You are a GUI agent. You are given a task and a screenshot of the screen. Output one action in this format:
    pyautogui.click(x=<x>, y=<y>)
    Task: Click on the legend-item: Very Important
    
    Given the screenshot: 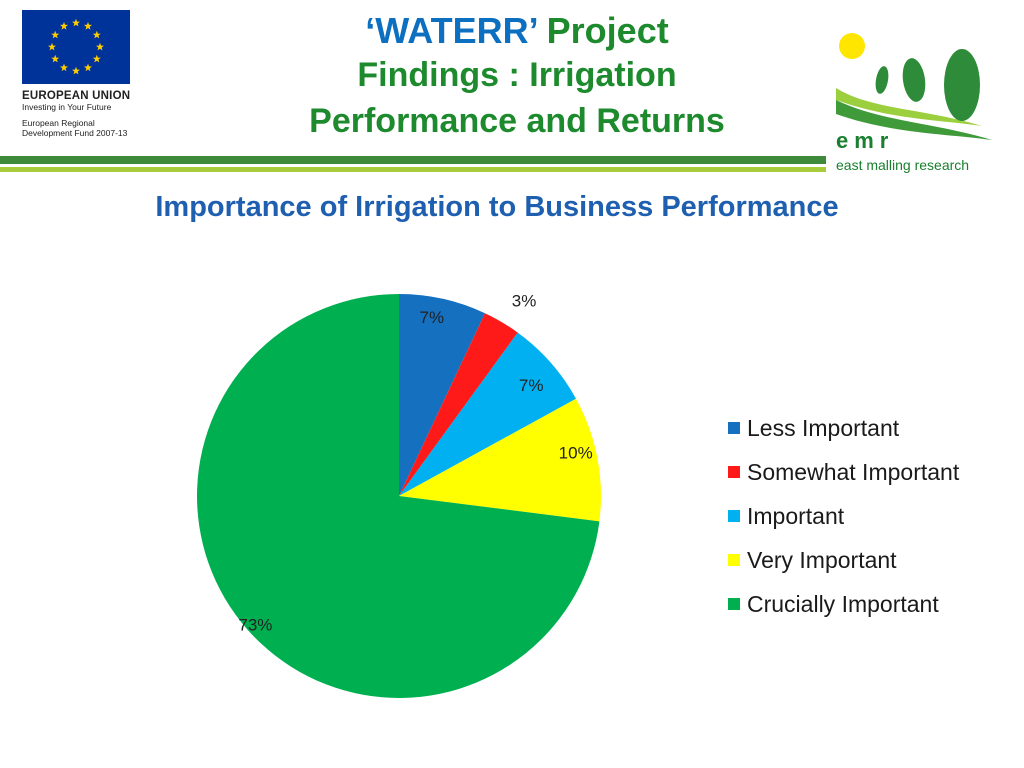 What is the action you would take?
    pyautogui.click(x=843, y=560)
    